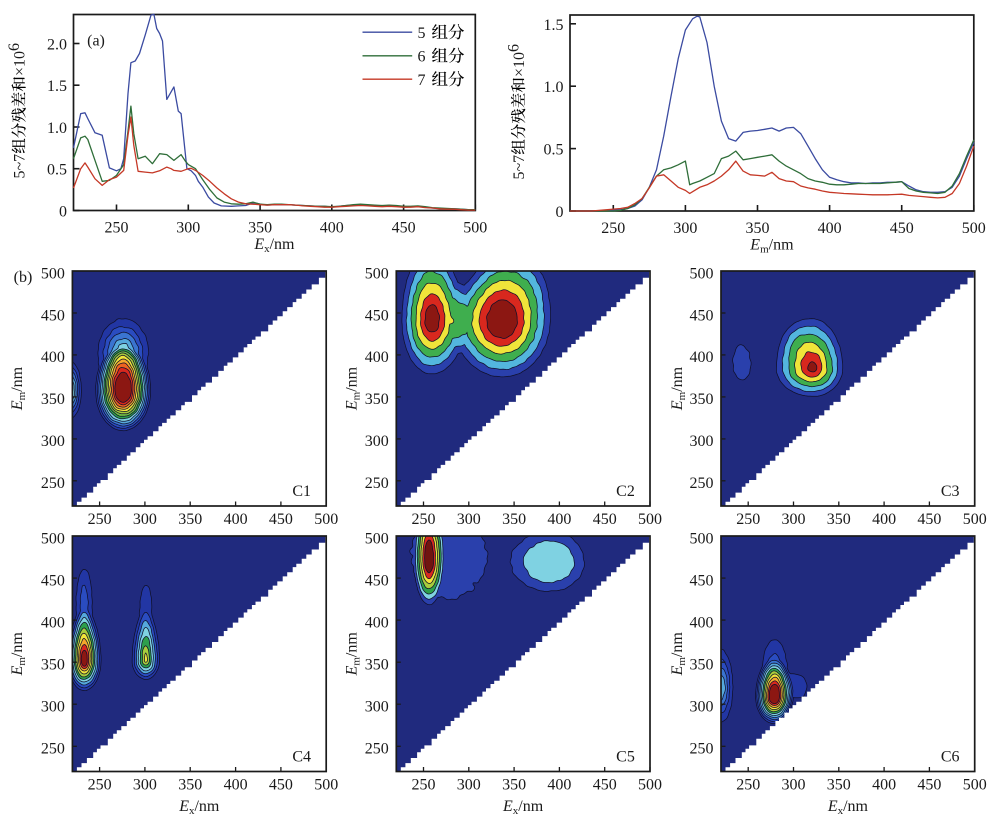 The width and height of the screenshot is (993, 827). I want to click on svg-text: ×10, so click(20, 63).